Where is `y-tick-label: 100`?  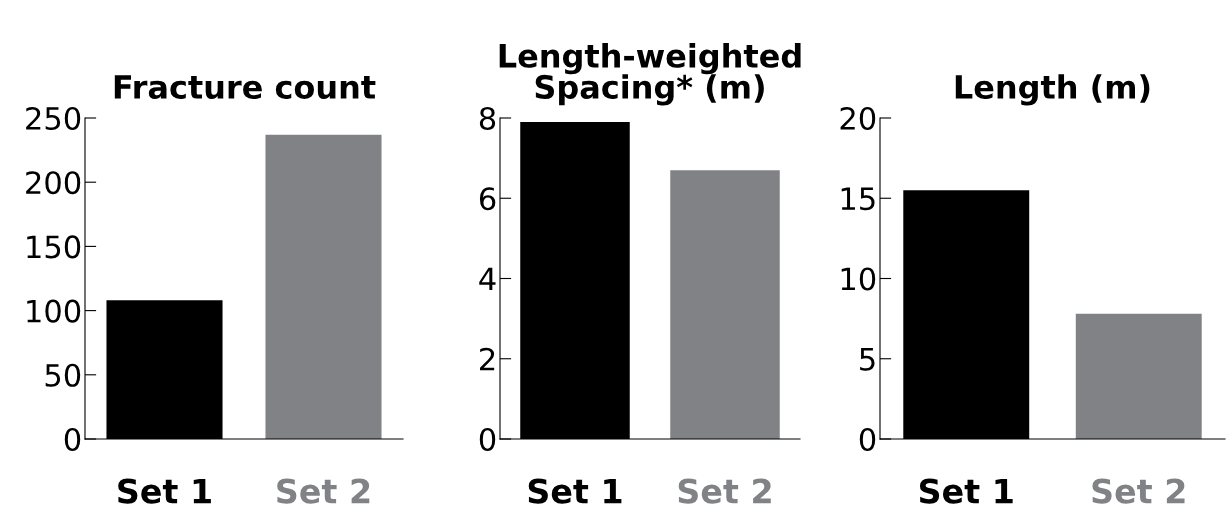
y-tick-label: 100 is located at coordinates (54, 311).